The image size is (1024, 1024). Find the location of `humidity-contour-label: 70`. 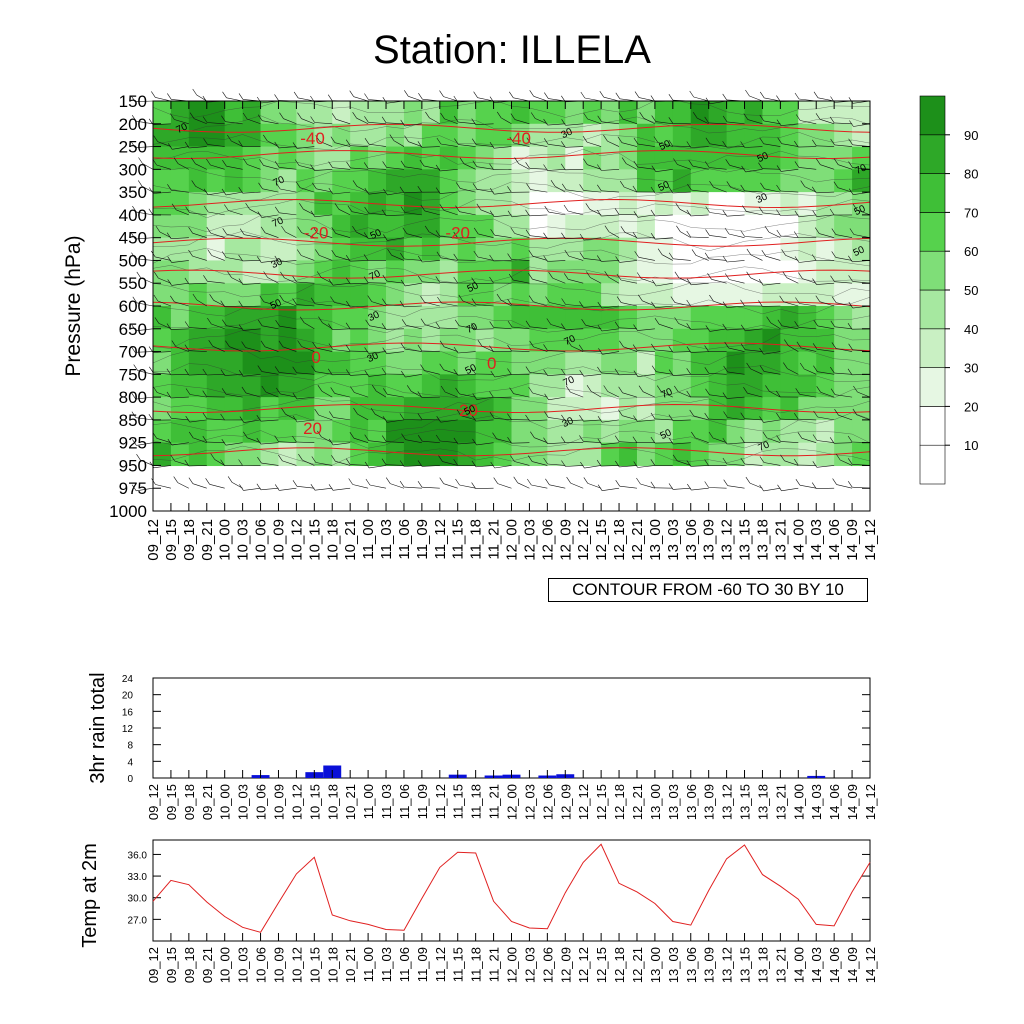

humidity-contour-label: 70 is located at coordinates (764, 446).